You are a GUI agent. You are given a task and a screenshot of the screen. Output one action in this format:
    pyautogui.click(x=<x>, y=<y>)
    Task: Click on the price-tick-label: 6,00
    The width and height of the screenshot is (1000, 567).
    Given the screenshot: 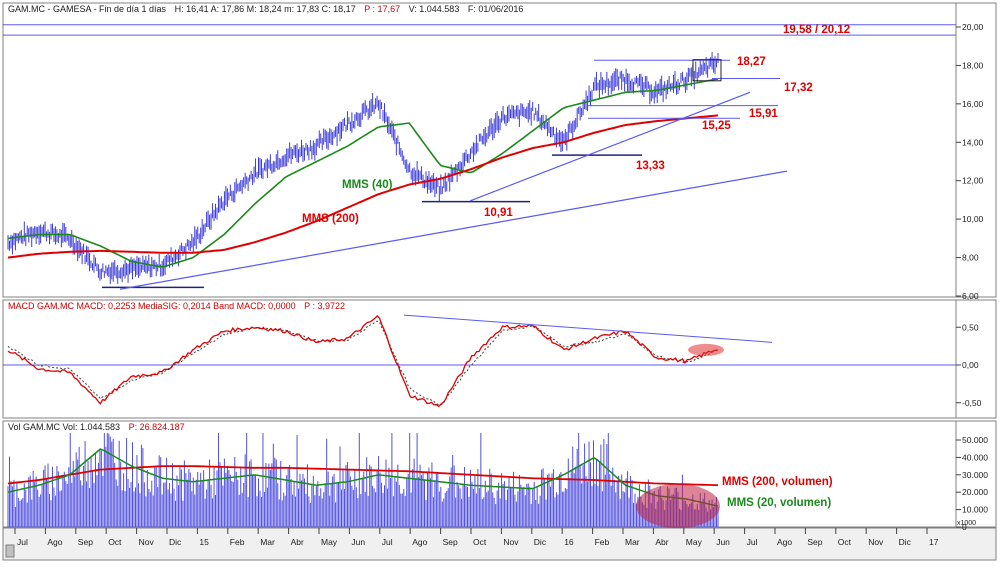 What is the action you would take?
    pyautogui.click(x=970, y=296)
    